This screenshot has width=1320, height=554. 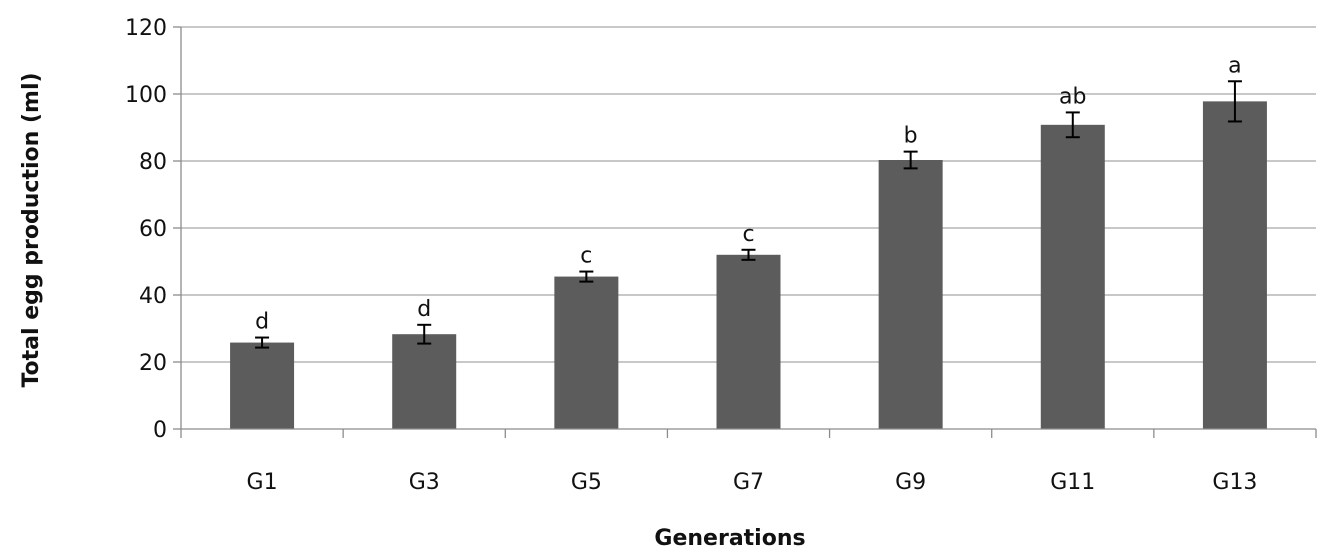 What do you see at coordinates (146, 28) in the screenshot?
I see `y-tick-label: 120` at bounding box center [146, 28].